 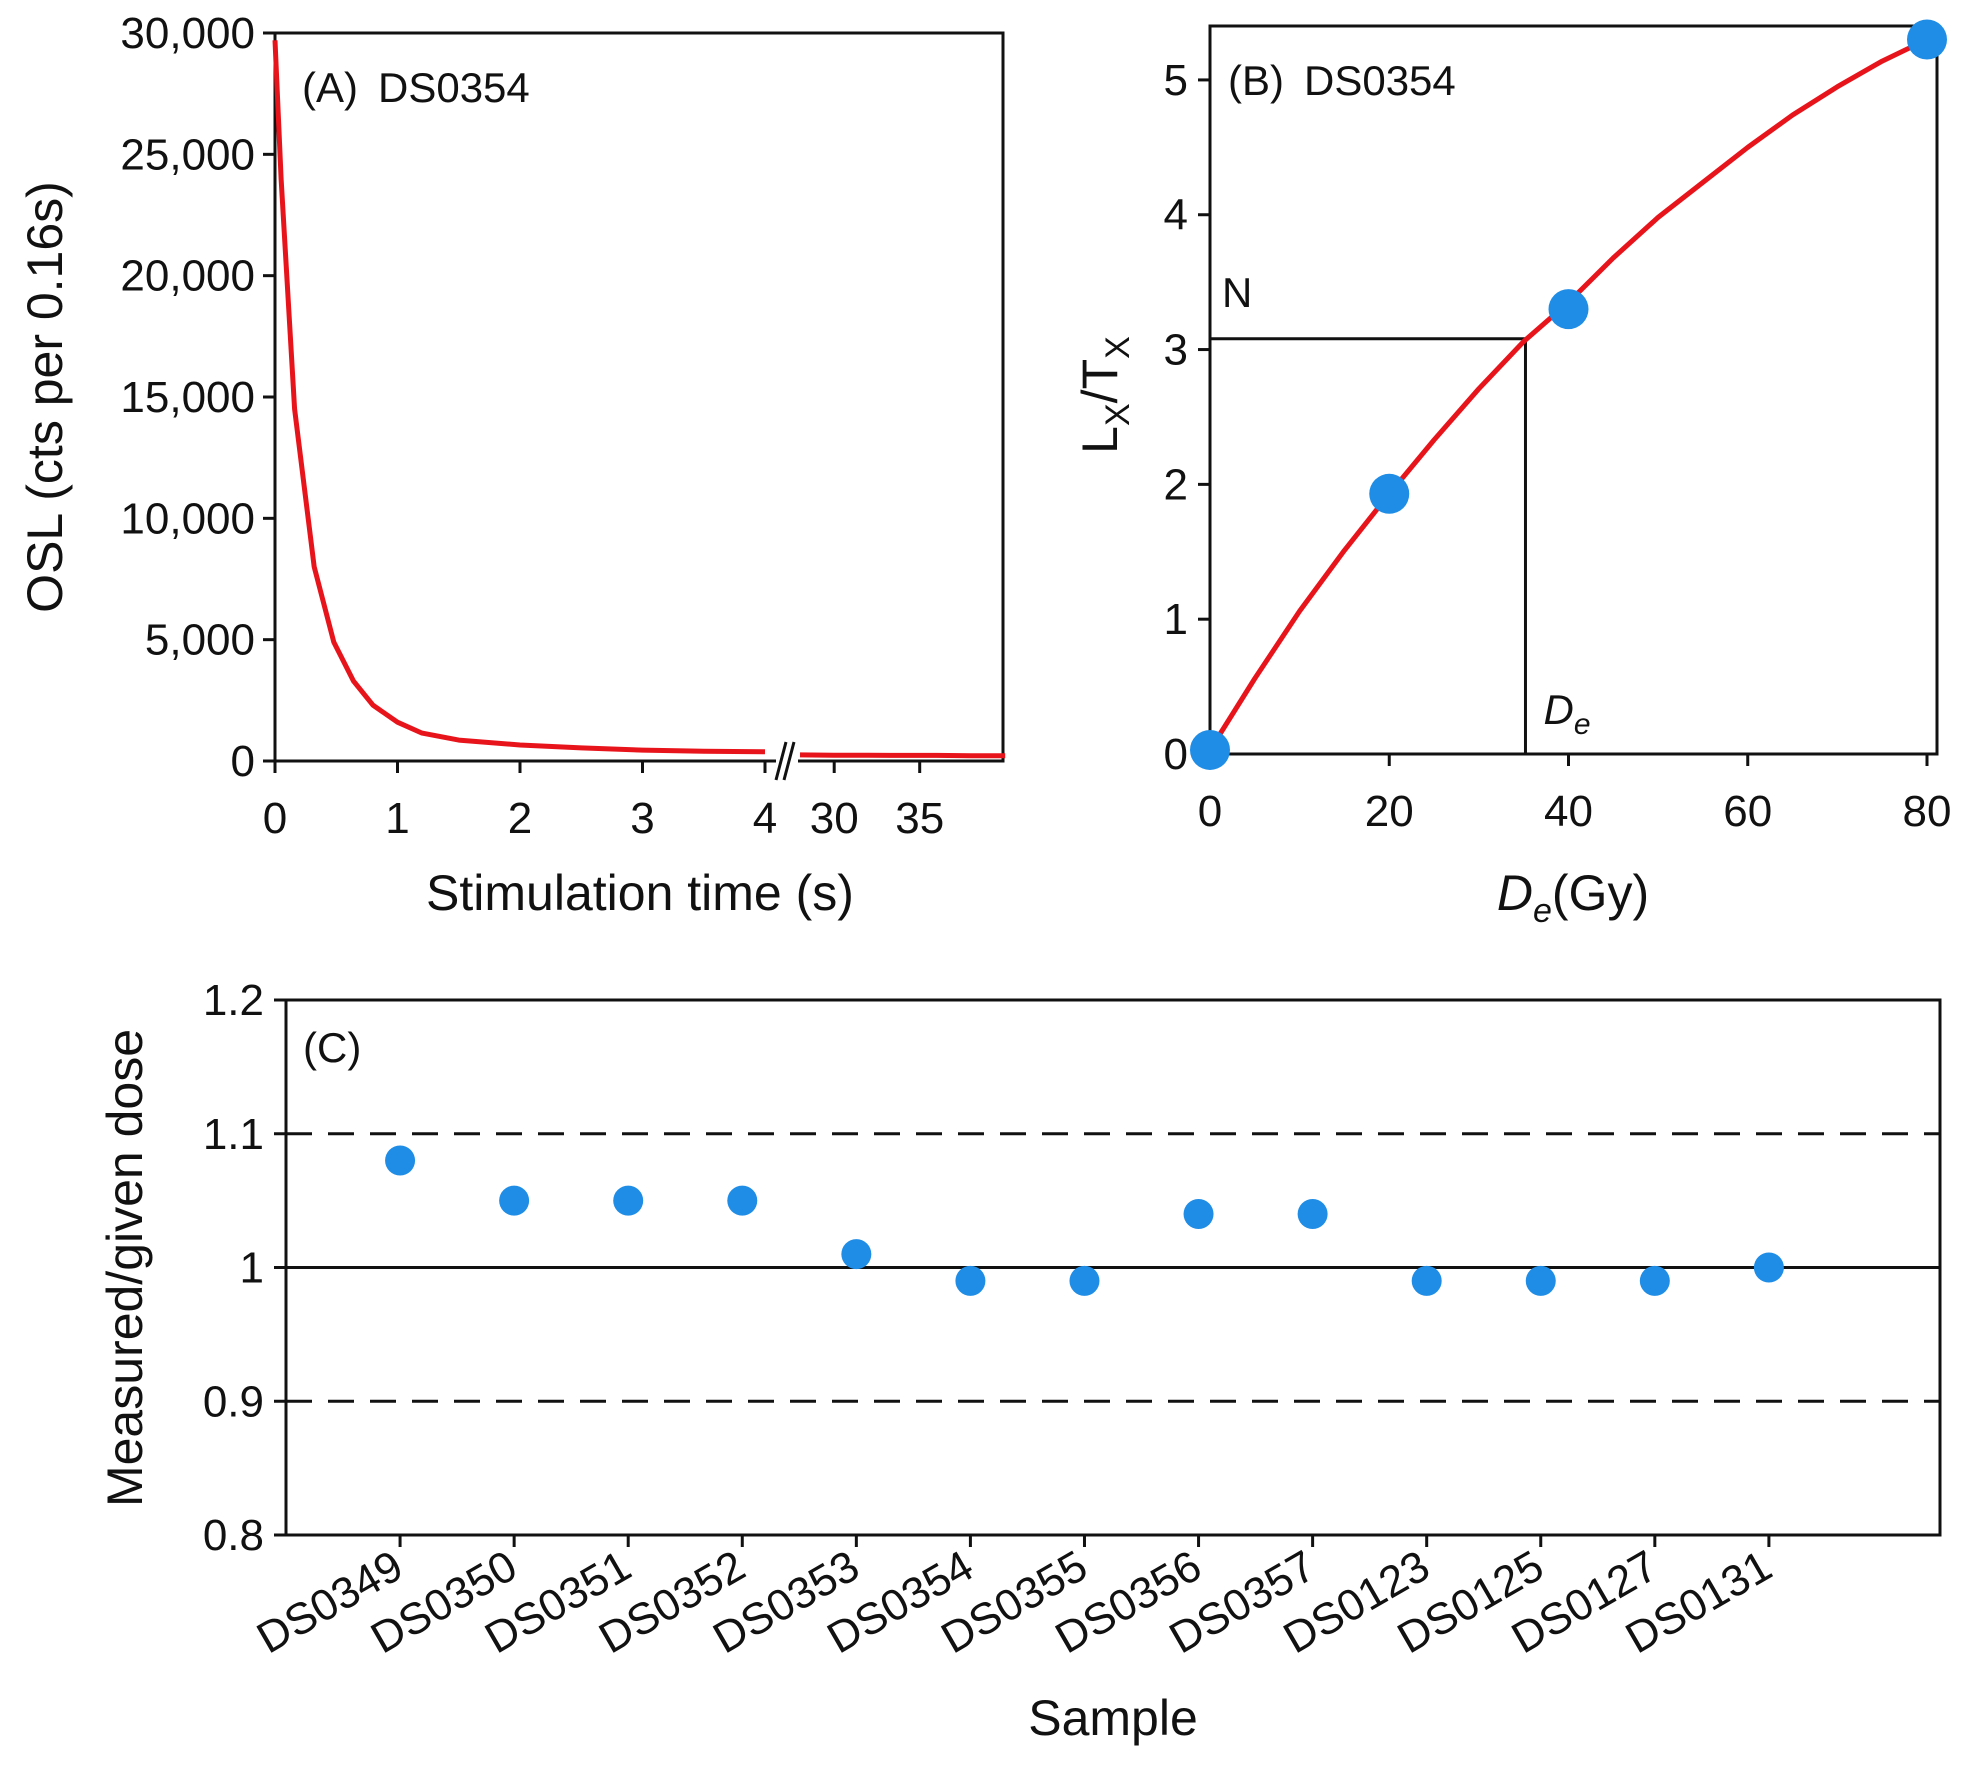 I want to click on de-label-main: D, so click(x=1558, y=709).